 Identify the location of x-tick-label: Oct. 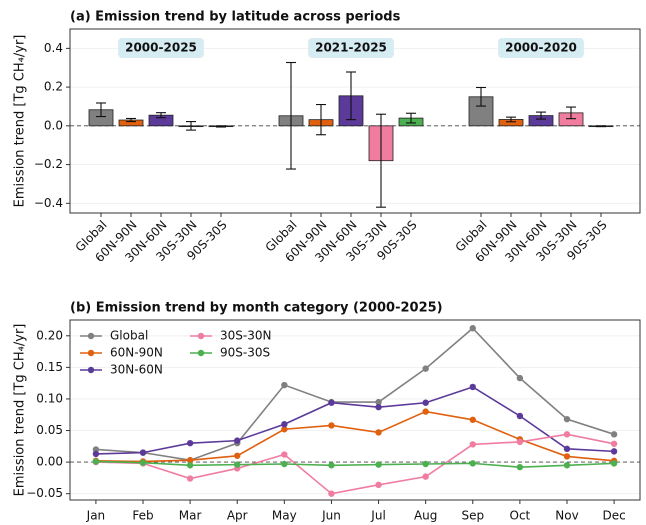
(520, 516).